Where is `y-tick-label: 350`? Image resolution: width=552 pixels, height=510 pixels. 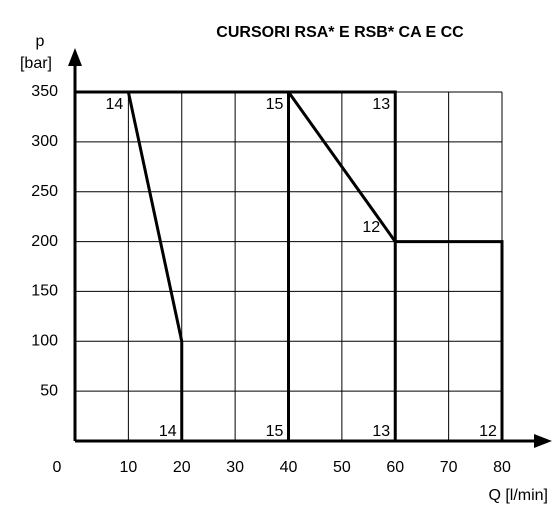 y-tick-label: 350 is located at coordinates (44, 91).